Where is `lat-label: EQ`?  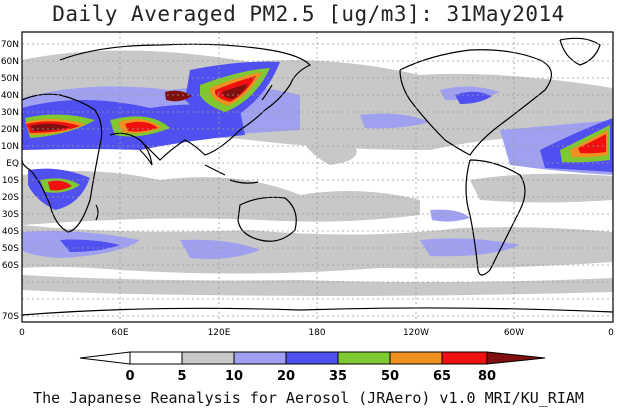
lat-label: EQ is located at coordinates (12, 164).